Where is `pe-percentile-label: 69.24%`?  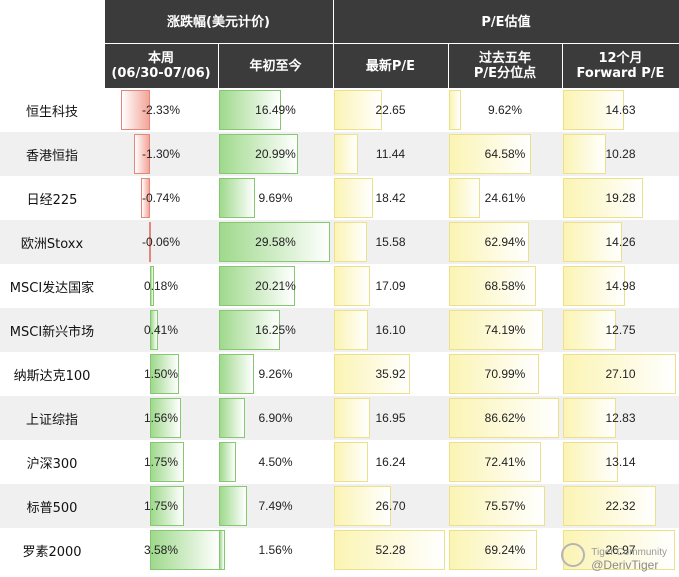
pe-percentile-label: 69.24% is located at coordinates (505, 550).